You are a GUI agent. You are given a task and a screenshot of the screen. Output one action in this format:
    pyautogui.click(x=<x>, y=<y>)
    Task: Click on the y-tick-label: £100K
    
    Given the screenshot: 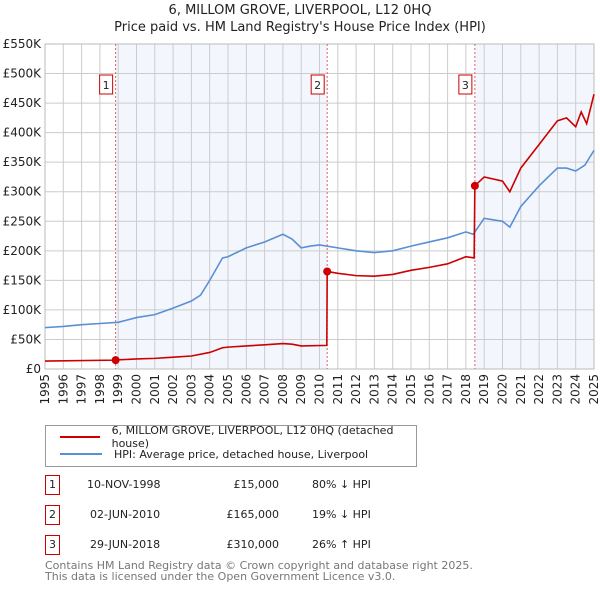 What is the action you would take?
    pyautogui.click(x=23, y=310)
    